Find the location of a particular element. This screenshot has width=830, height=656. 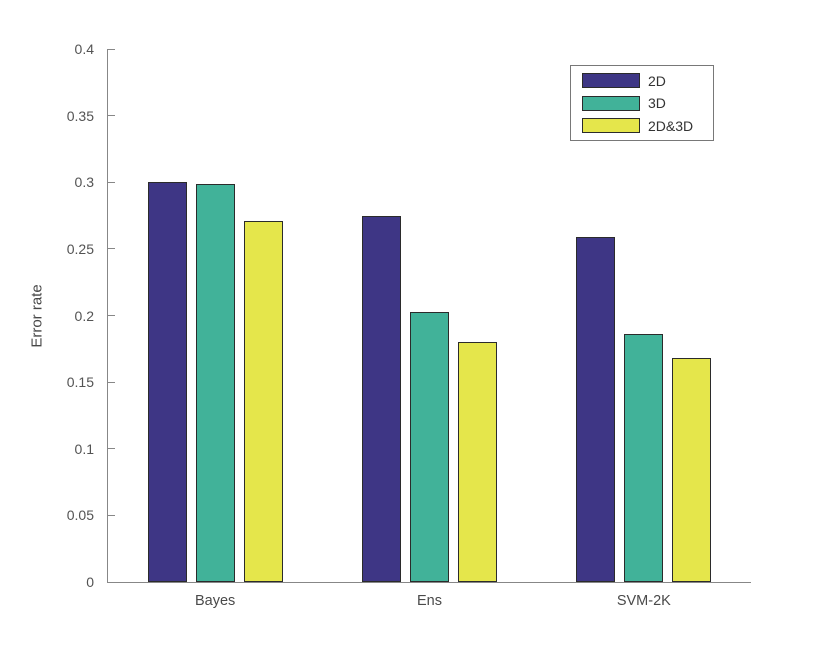

x-tick-label-ens: Ens is located at coordinates (429, 601).